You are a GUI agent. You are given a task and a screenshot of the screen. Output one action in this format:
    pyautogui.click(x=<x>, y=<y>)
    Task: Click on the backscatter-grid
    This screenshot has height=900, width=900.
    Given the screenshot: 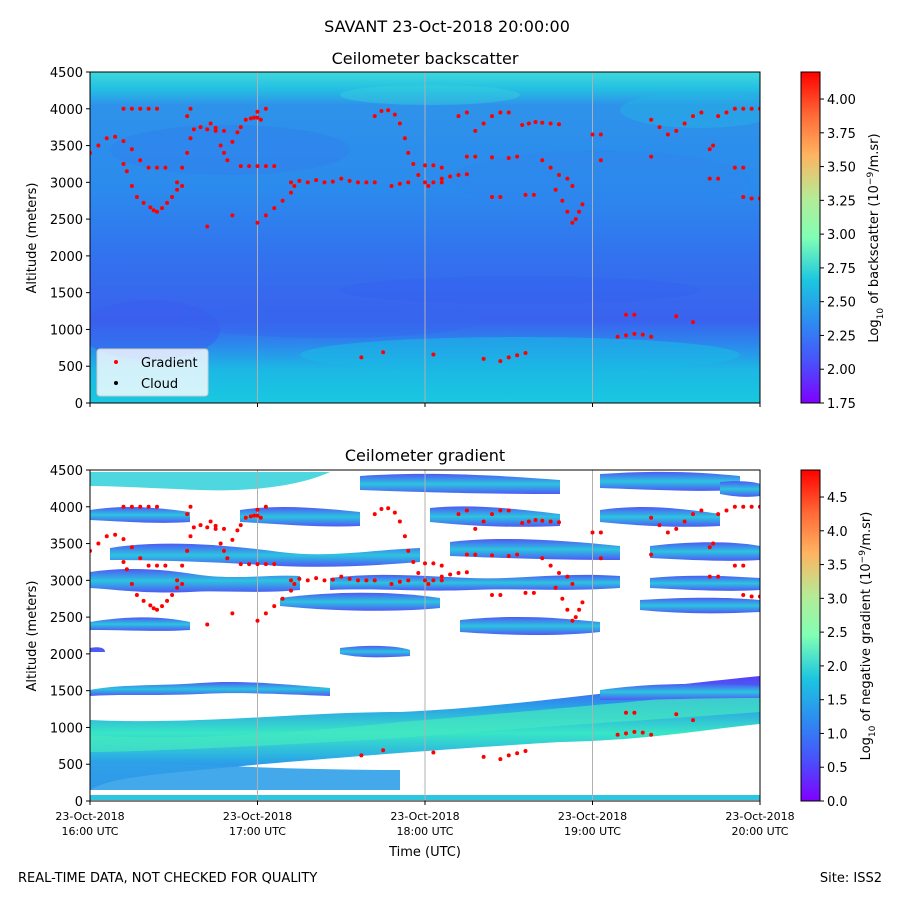 What is the action you would take?
    pyautogui.click(x=425, y=237)
    